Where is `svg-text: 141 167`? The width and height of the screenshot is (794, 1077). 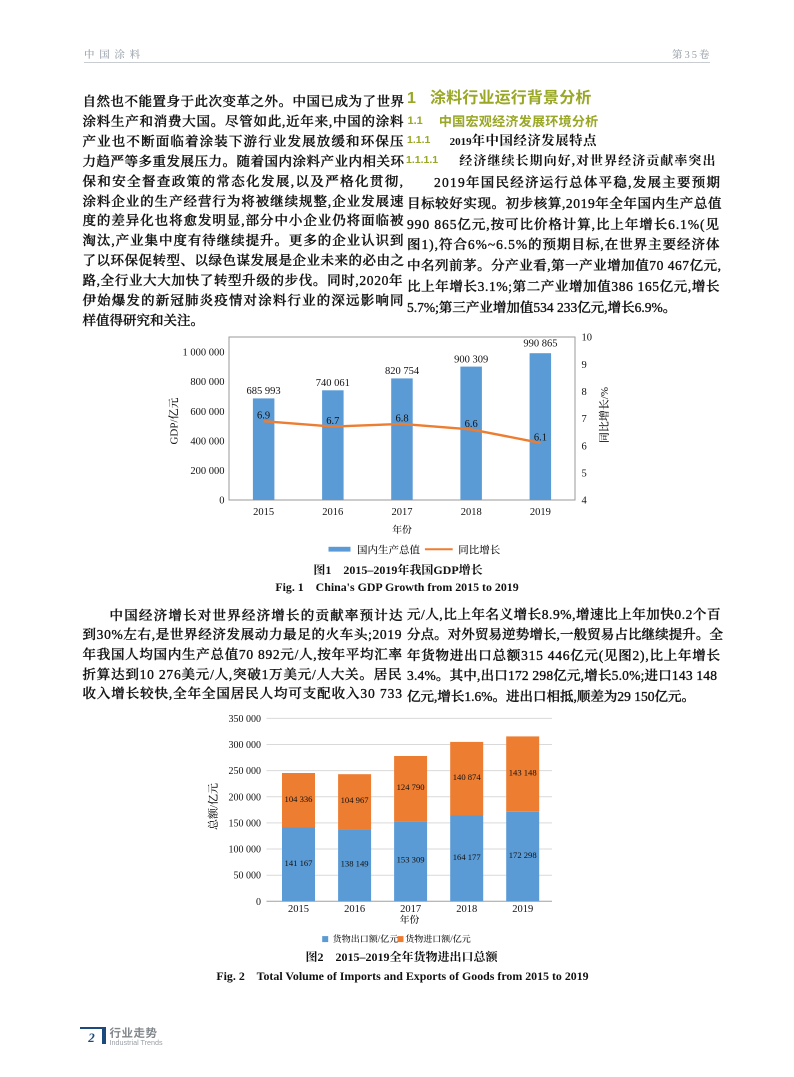 svg-text: 141 167 is located at coordinates (299, 863).